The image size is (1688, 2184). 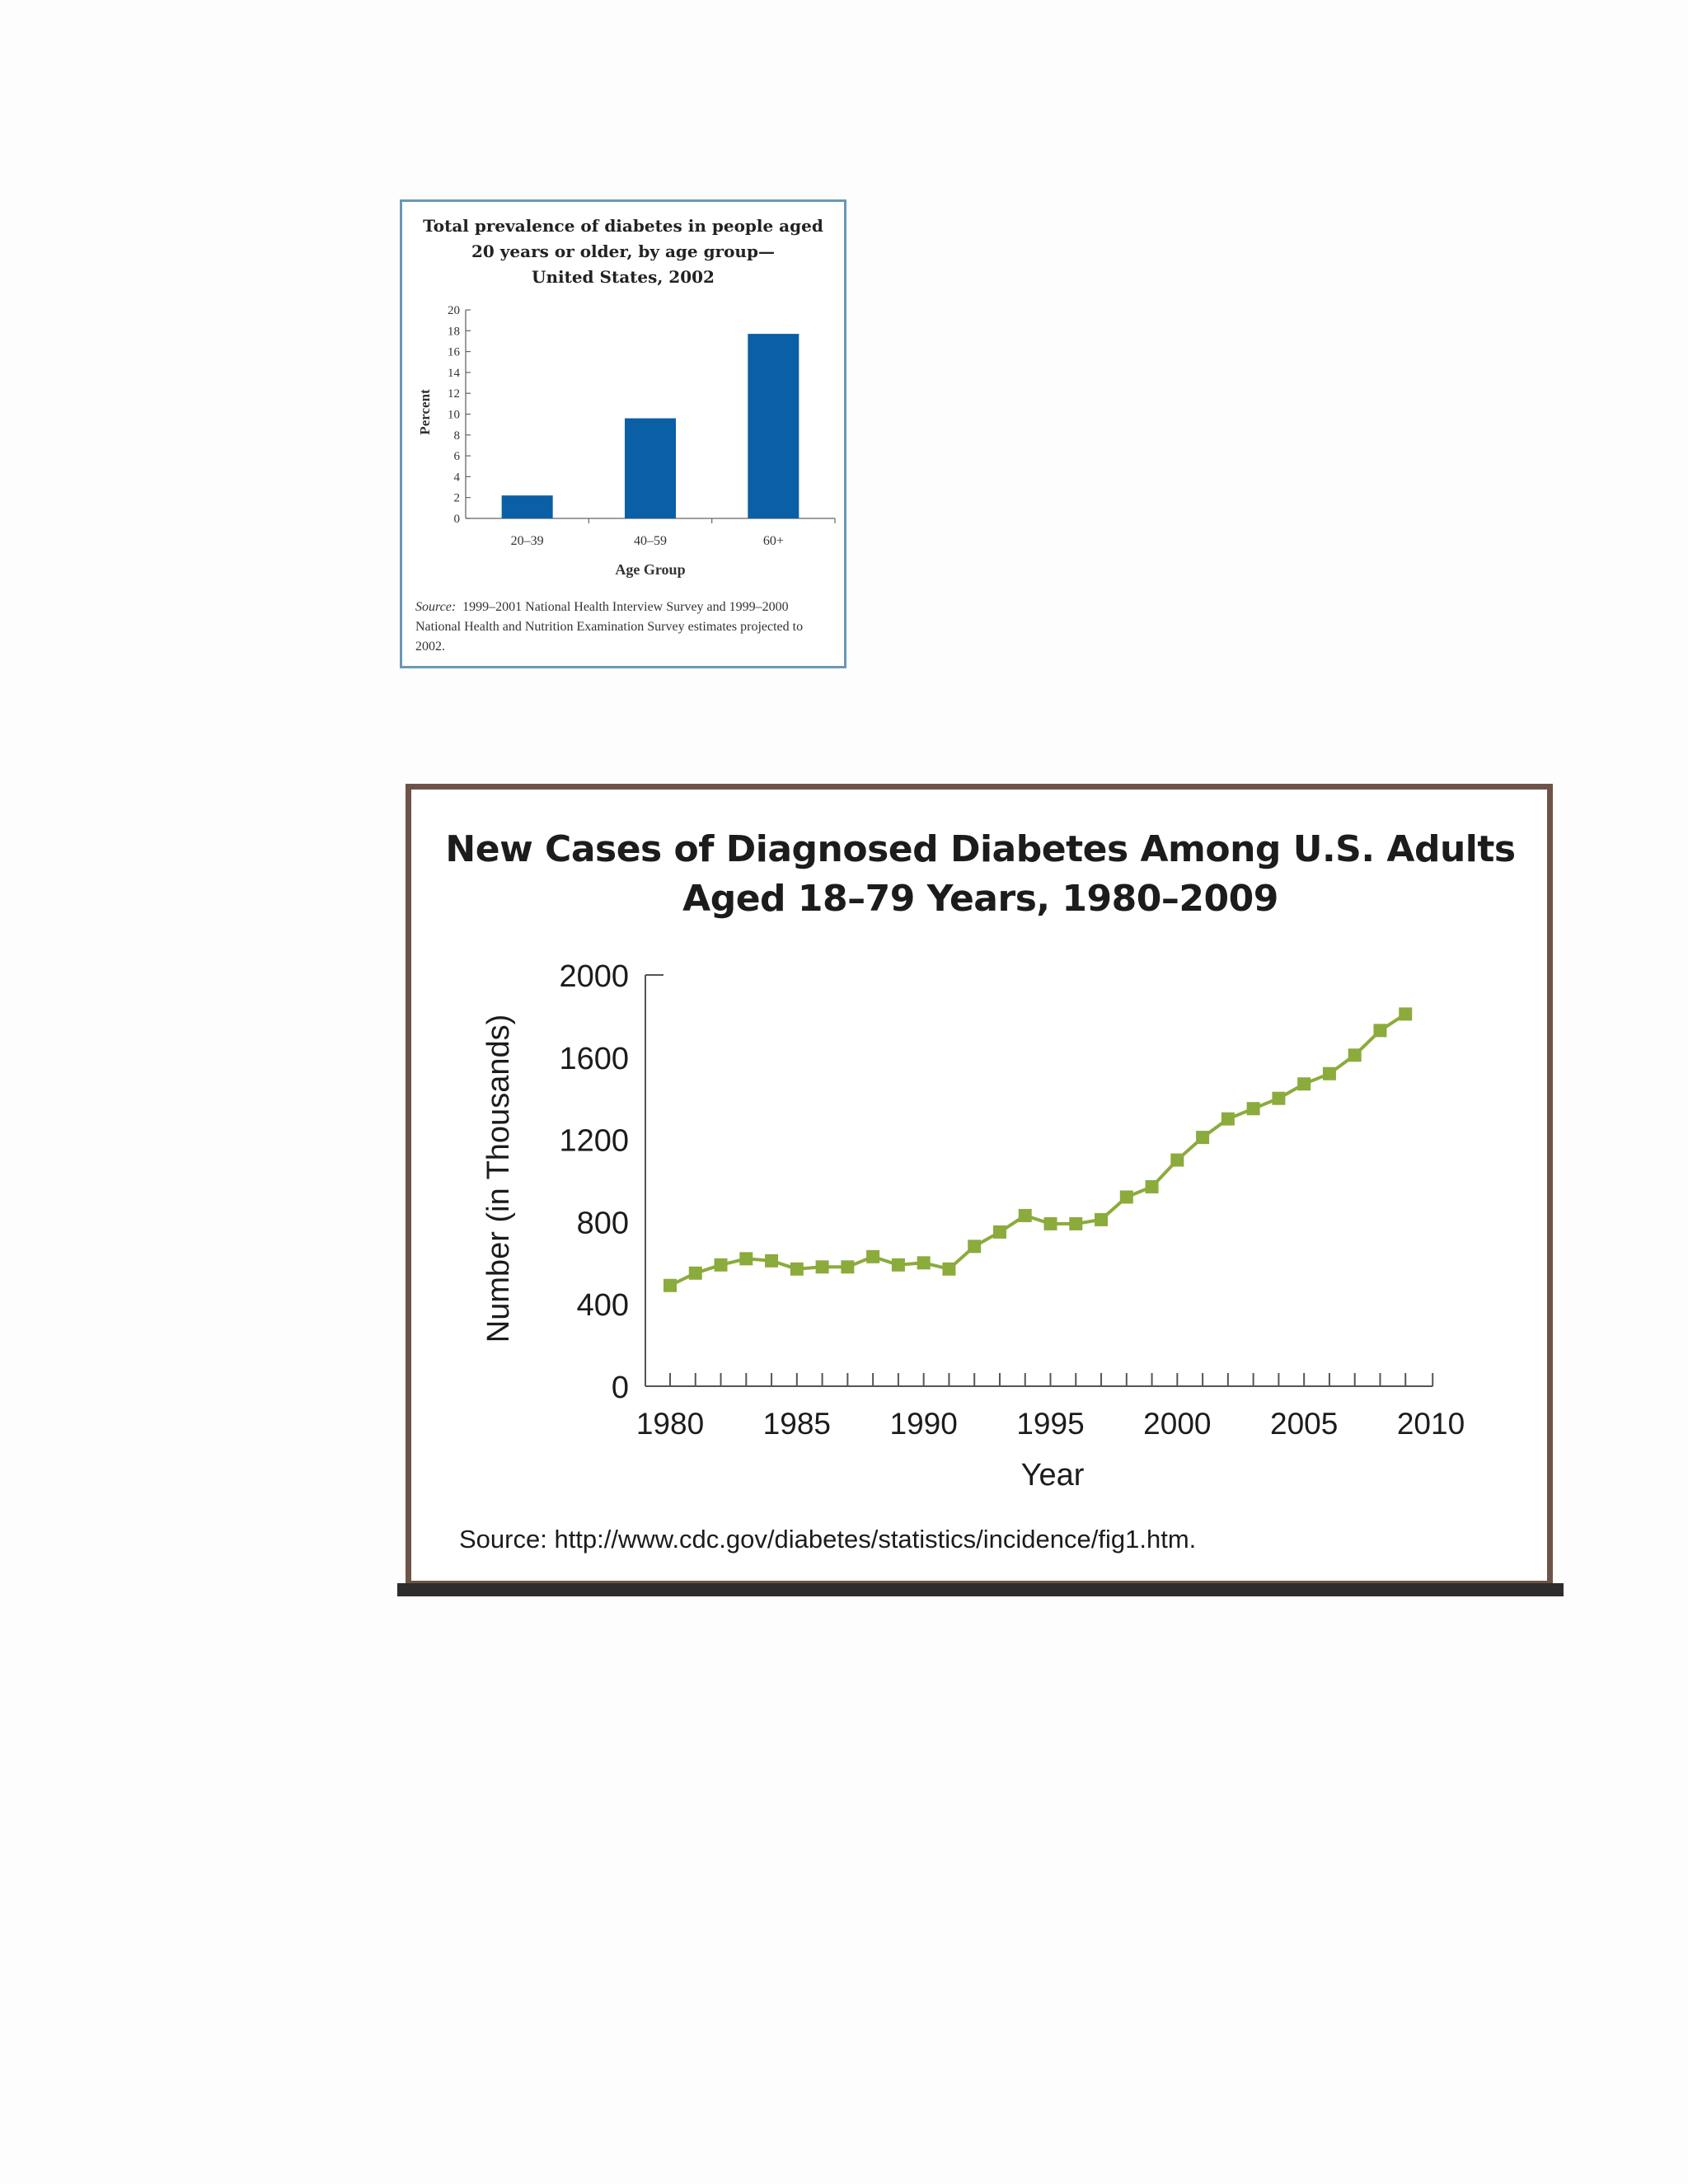 I want to click on y-axis-title: Number (in Thousands), so click(x=499, y=1179).